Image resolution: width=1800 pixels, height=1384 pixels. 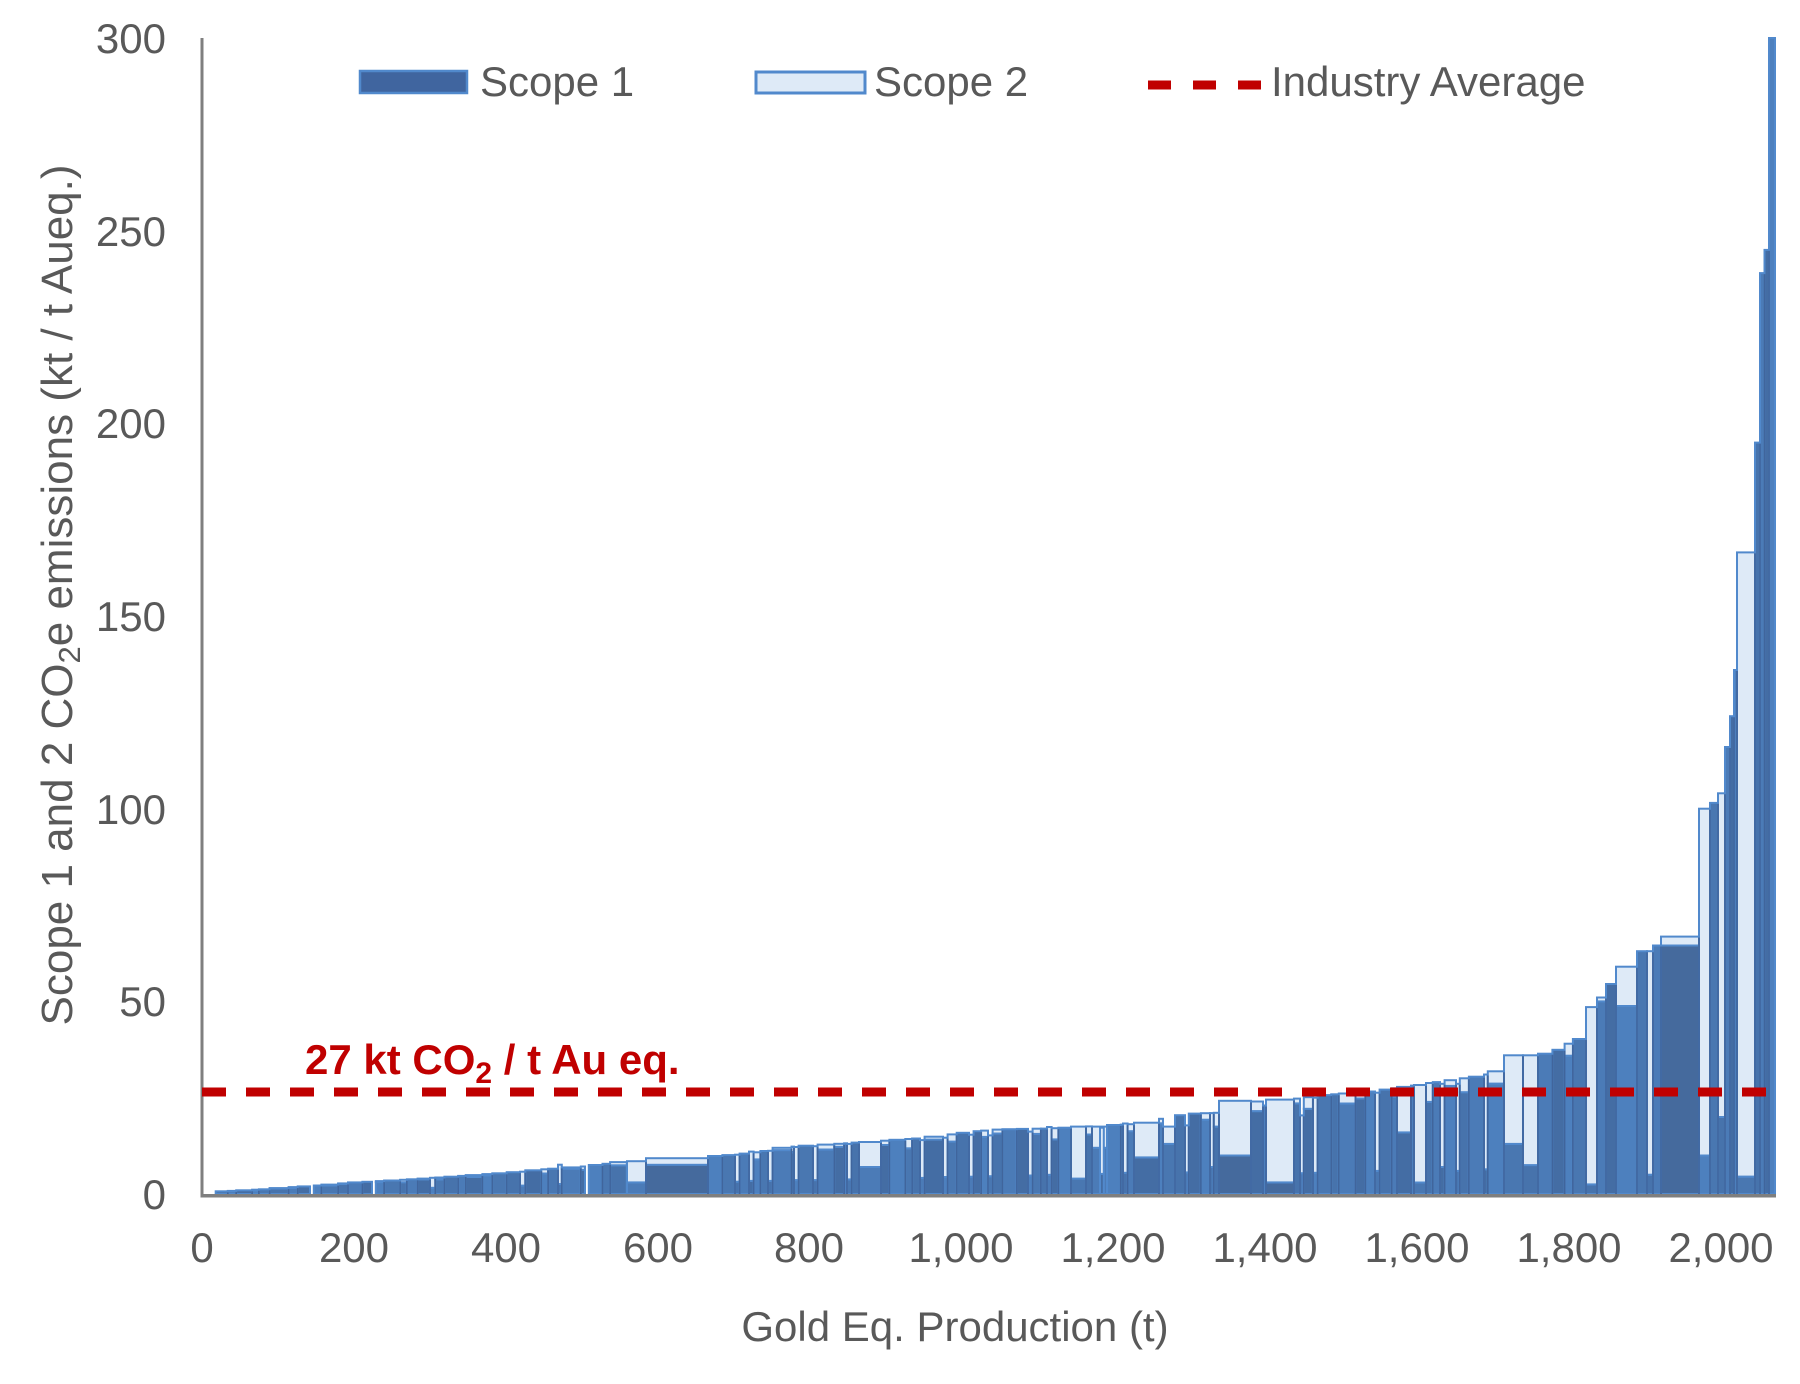 What do you see at coordinates (557, 81) in the screenshot?
I see `svg-text: Scope 1` at bounding box center [557, 81].